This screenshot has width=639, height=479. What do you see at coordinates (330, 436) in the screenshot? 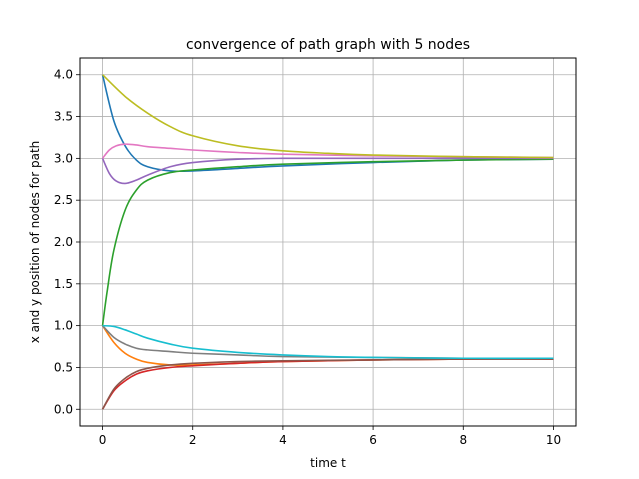
I see `x-axis-ticks: 0 2 4 6 8 10` at bounding box center [330, 436].